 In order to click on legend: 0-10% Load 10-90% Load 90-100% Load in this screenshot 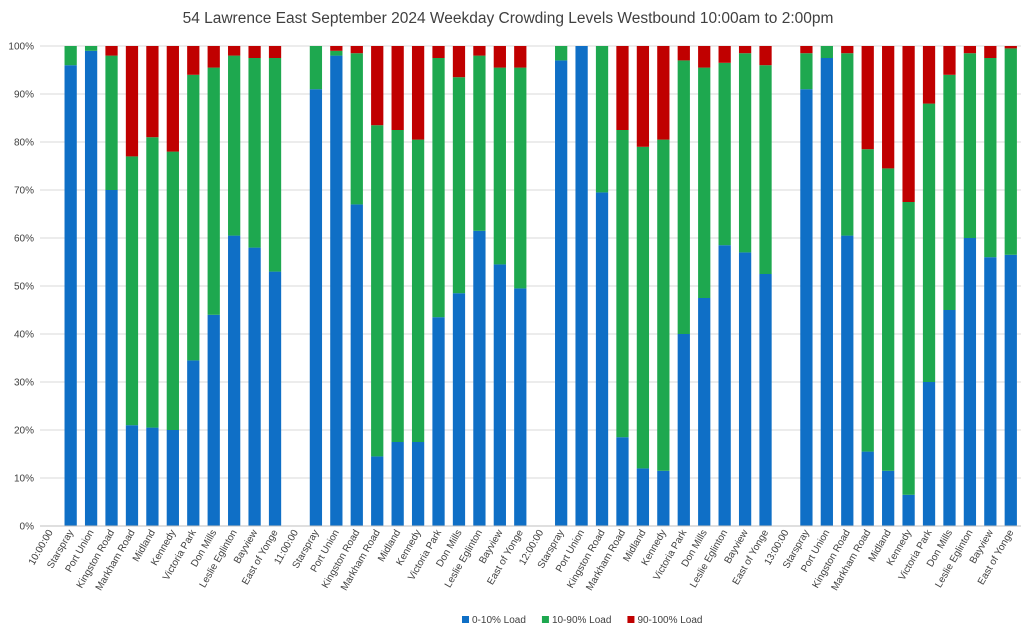, I will do `click(582, 620)`.